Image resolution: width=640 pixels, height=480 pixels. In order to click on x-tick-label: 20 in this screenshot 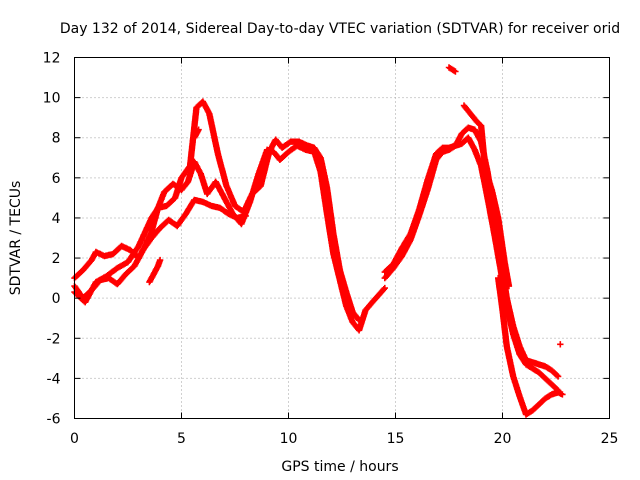, I will do `click(503, 439)`.